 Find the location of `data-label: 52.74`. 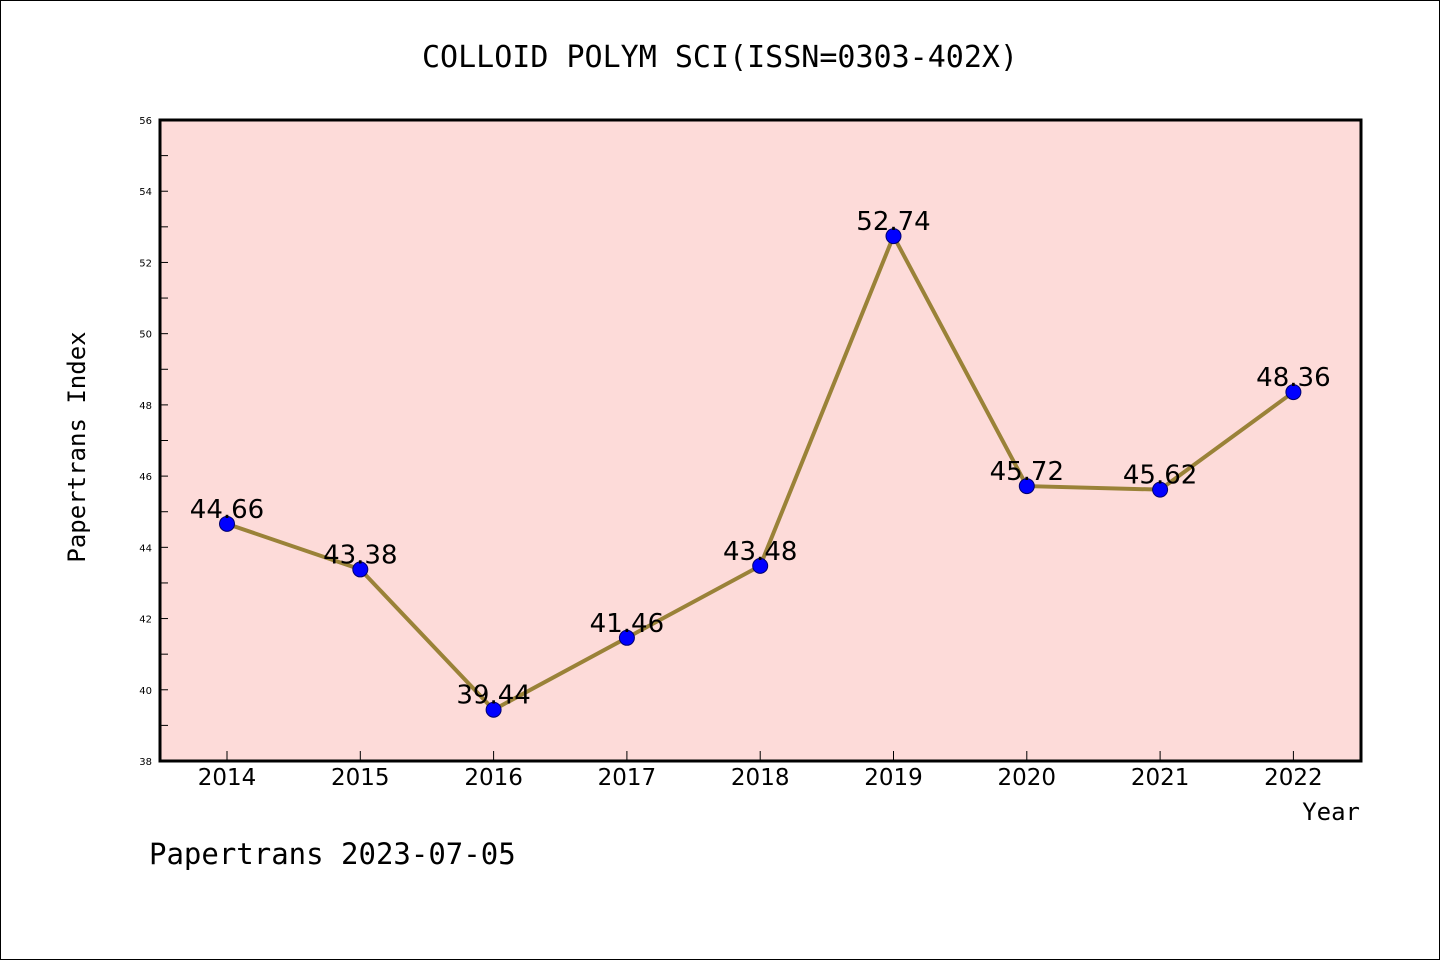

data-label: 52.74 is located at coordinates (893, 222).